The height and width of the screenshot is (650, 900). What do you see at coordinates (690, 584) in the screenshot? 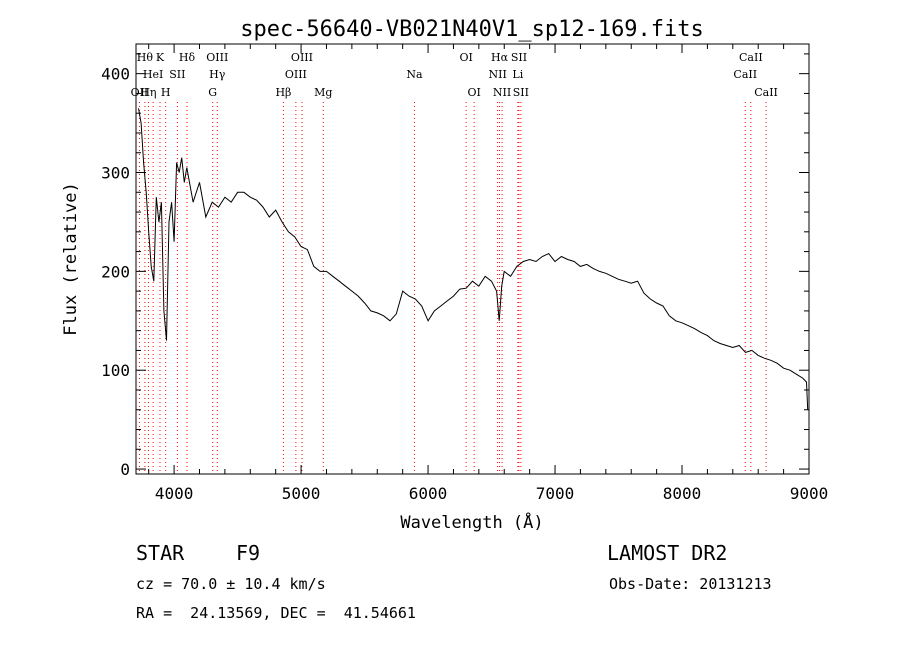
I see `obs-date-text: Obs-Date: 20131213` at bounding box center [690, 584].